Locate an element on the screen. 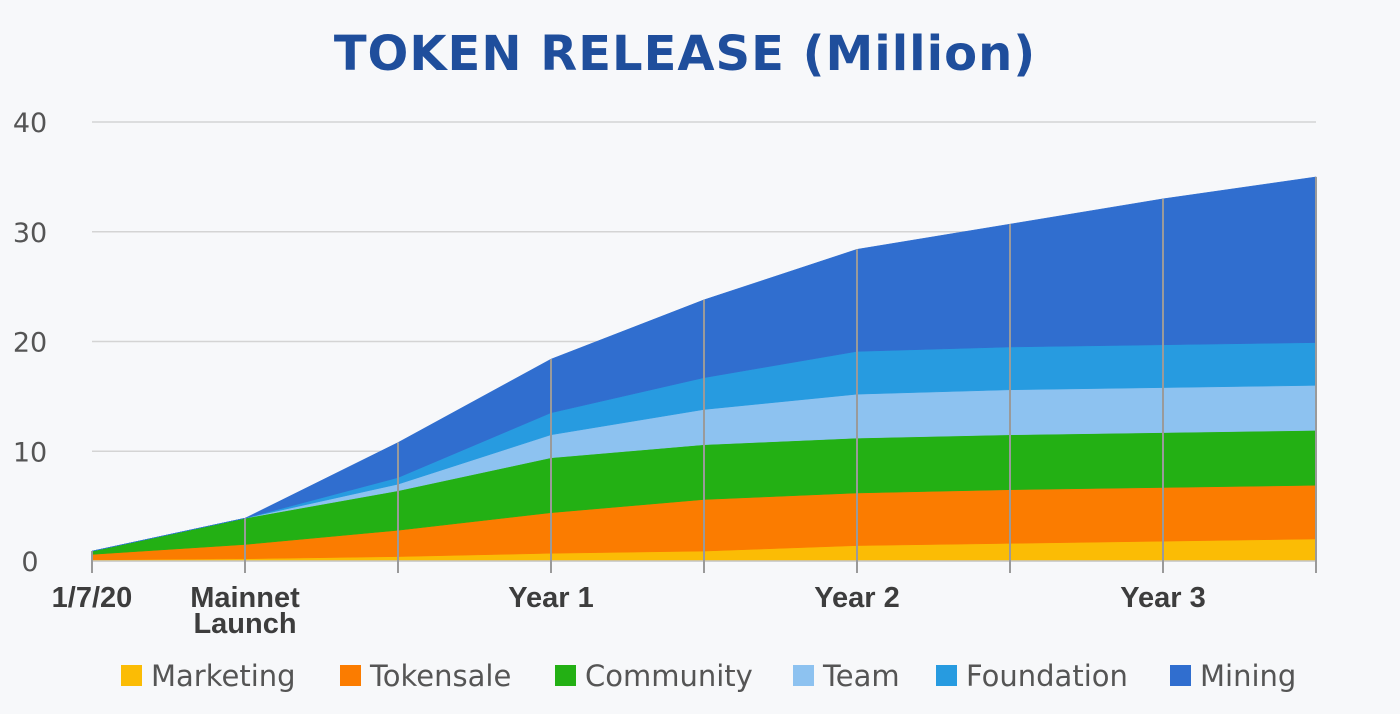 This screenshot has height=714, width=1400. legend-item-mining: Mining is located at coordinates (1233, 676).